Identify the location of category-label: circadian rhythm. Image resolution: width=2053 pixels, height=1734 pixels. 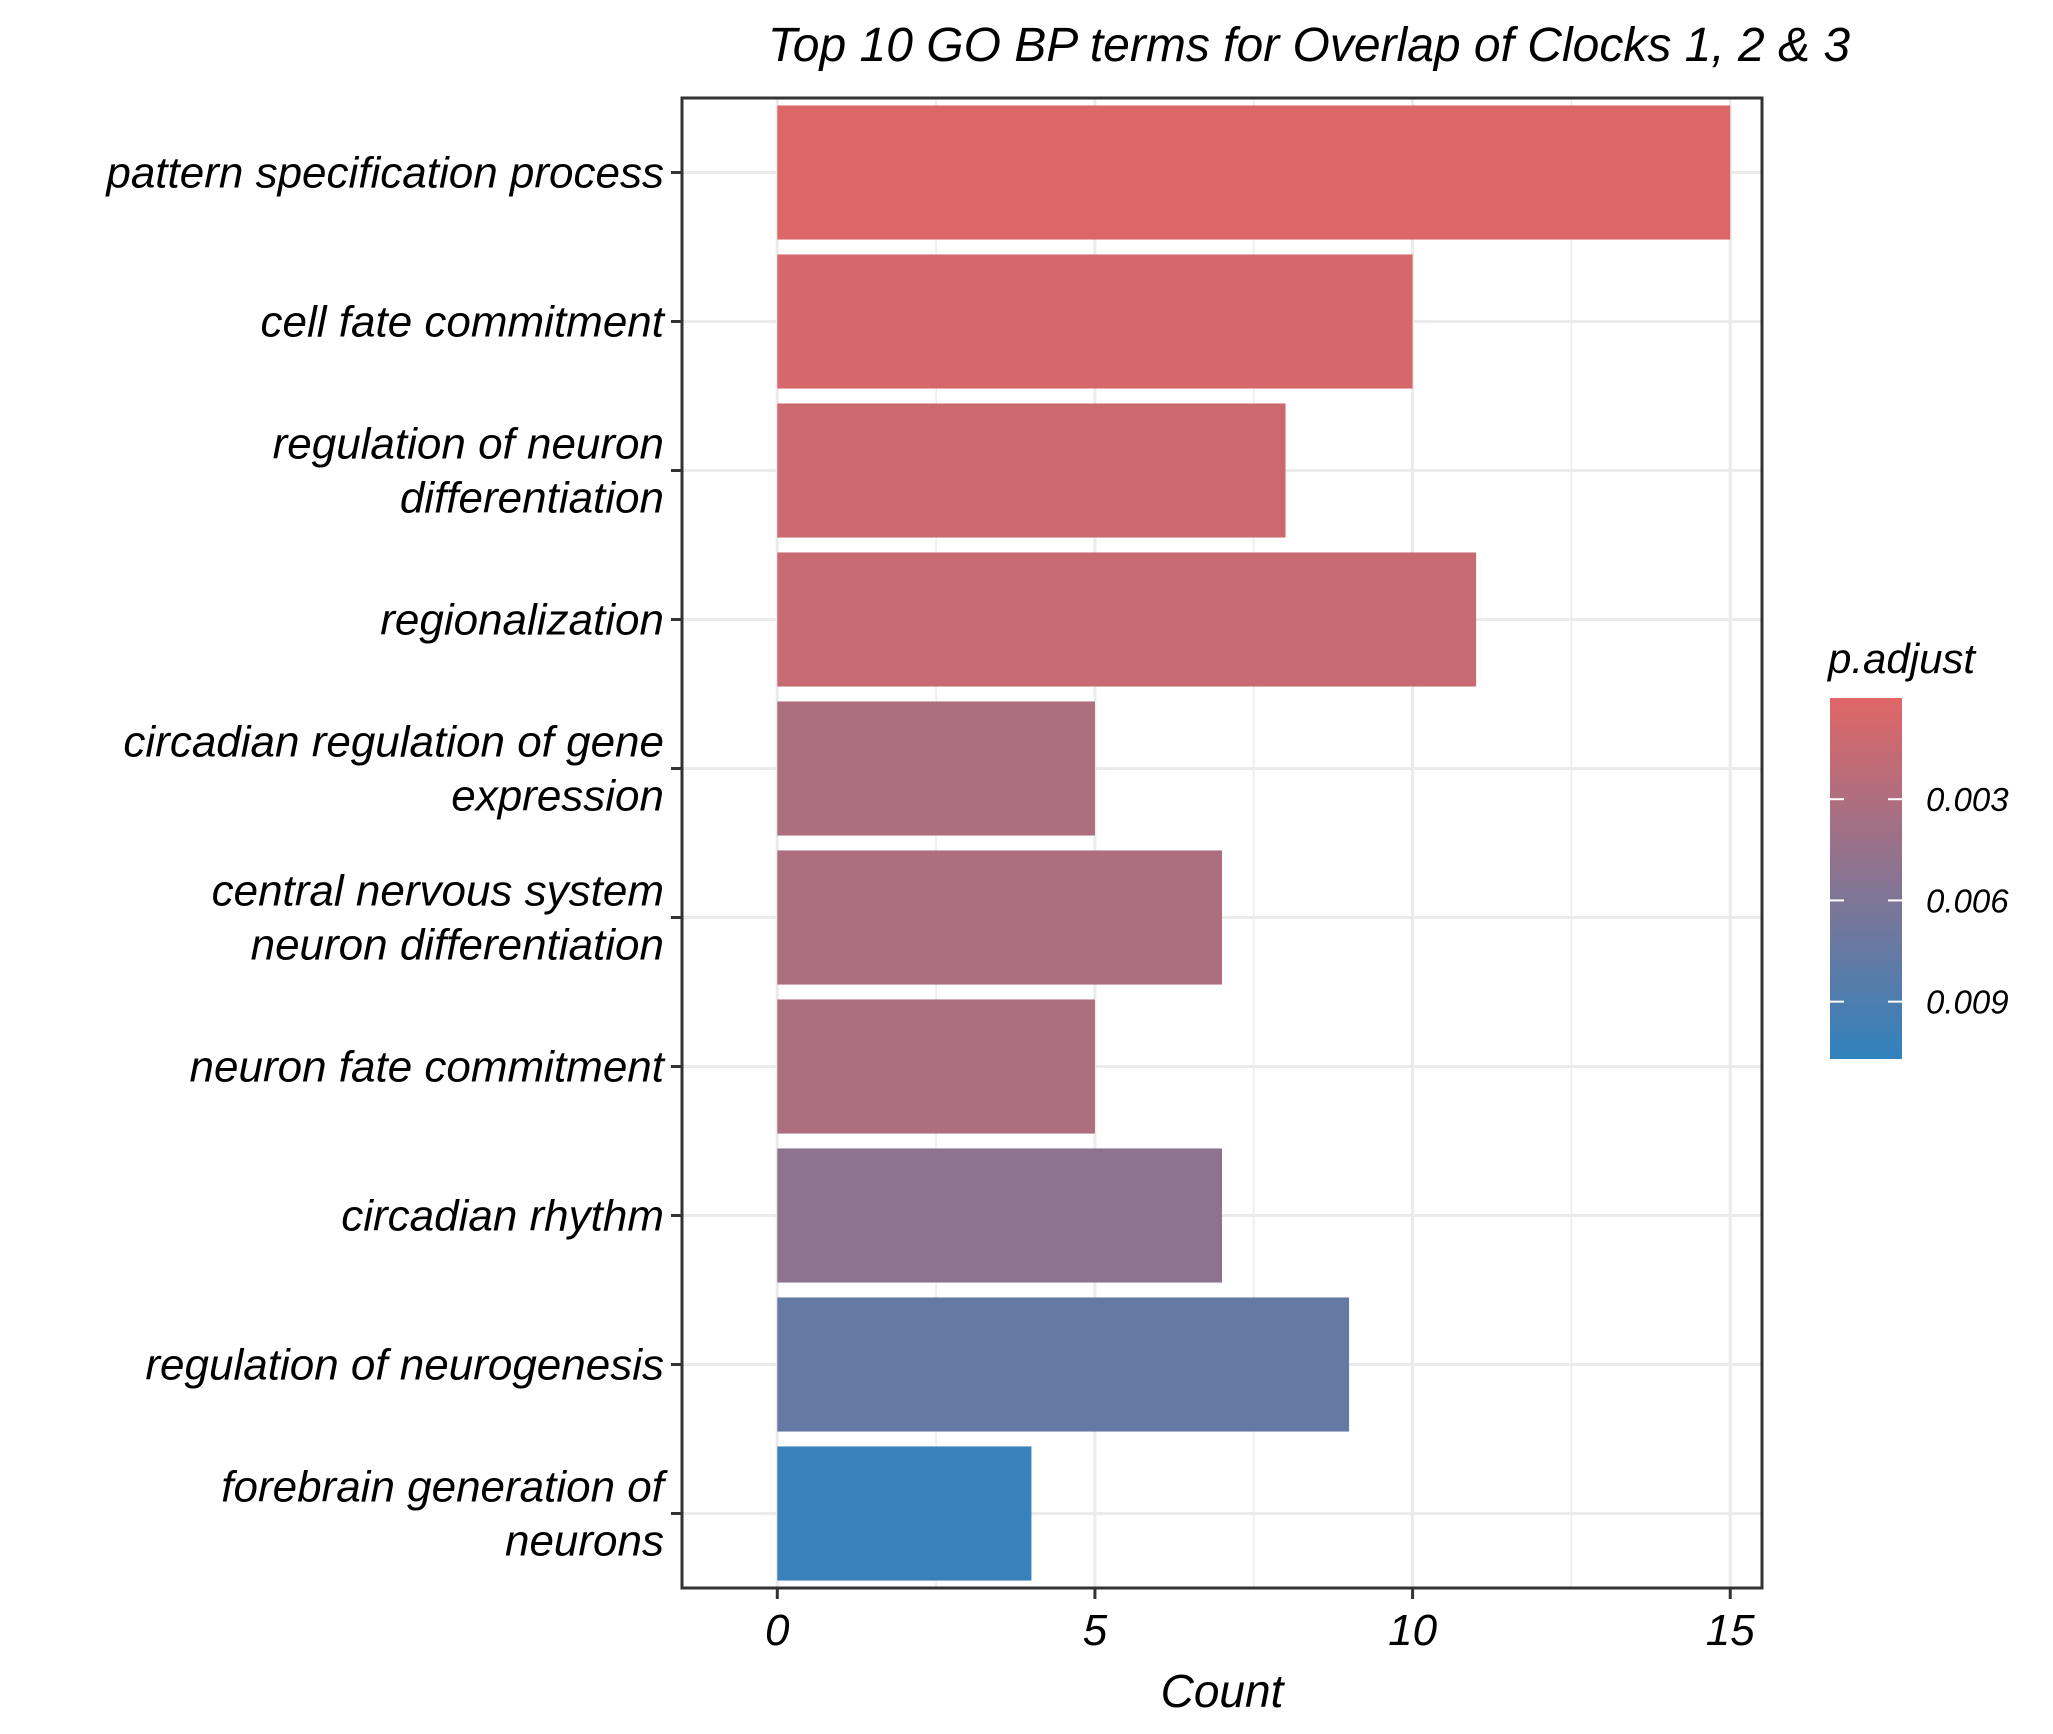
(502, 1216).